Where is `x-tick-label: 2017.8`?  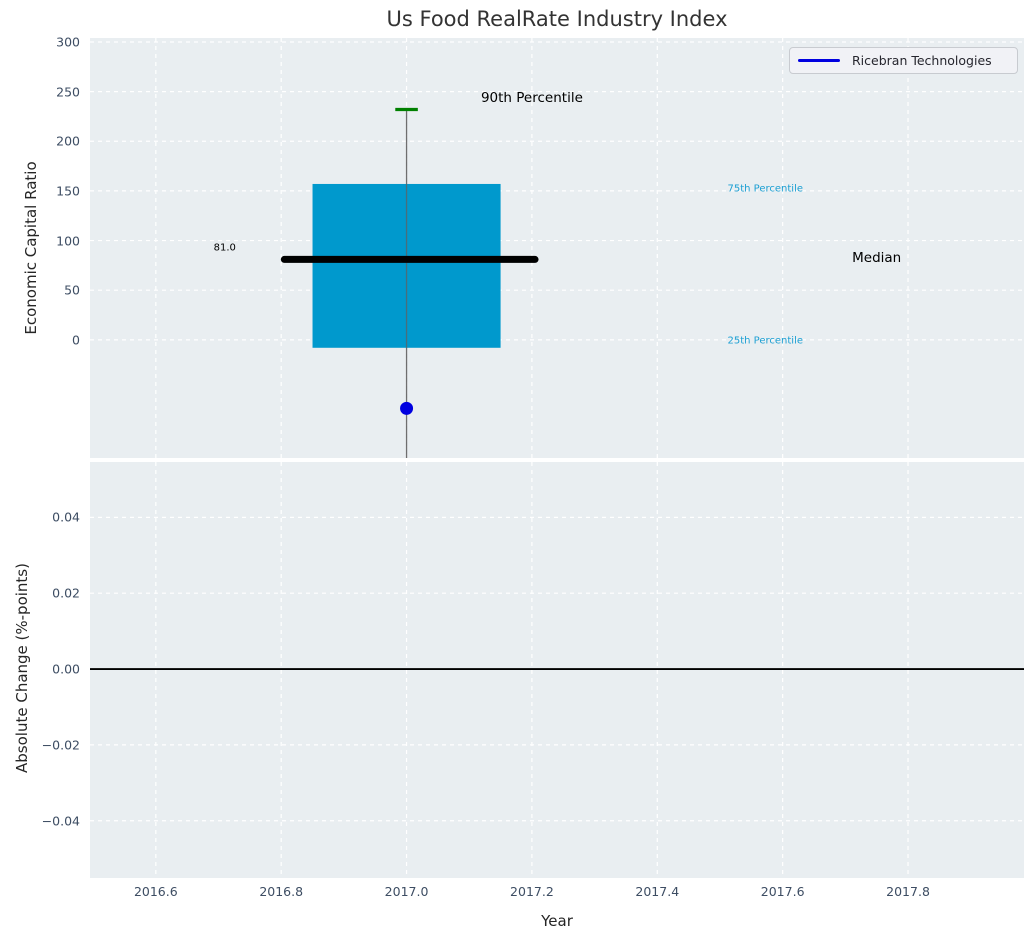 x-tick-label: 2017.8 is located at coordinates (908, 891).